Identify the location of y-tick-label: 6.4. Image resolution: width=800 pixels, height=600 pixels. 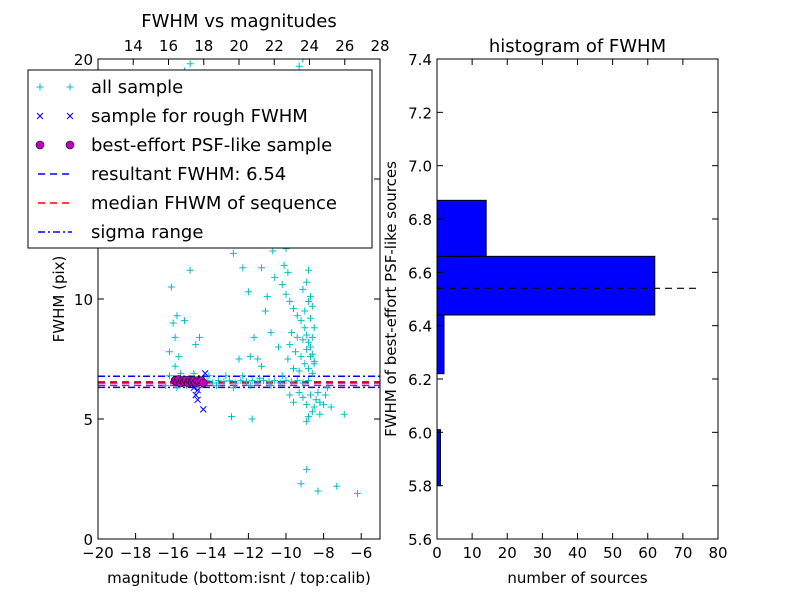
(420, 327).